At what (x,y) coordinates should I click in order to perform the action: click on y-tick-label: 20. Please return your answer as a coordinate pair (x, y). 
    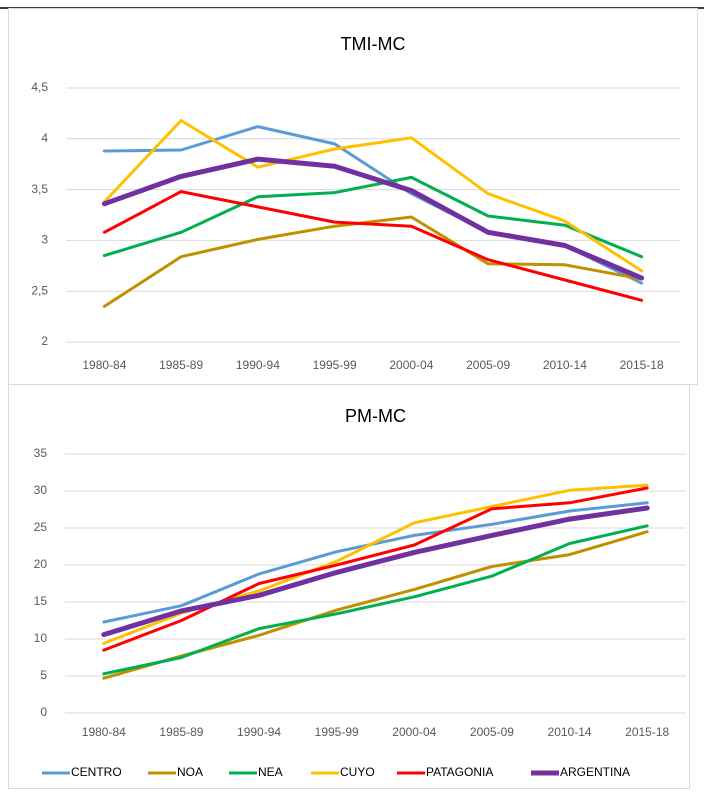
    Looking at the image, I should click on (41, 564).